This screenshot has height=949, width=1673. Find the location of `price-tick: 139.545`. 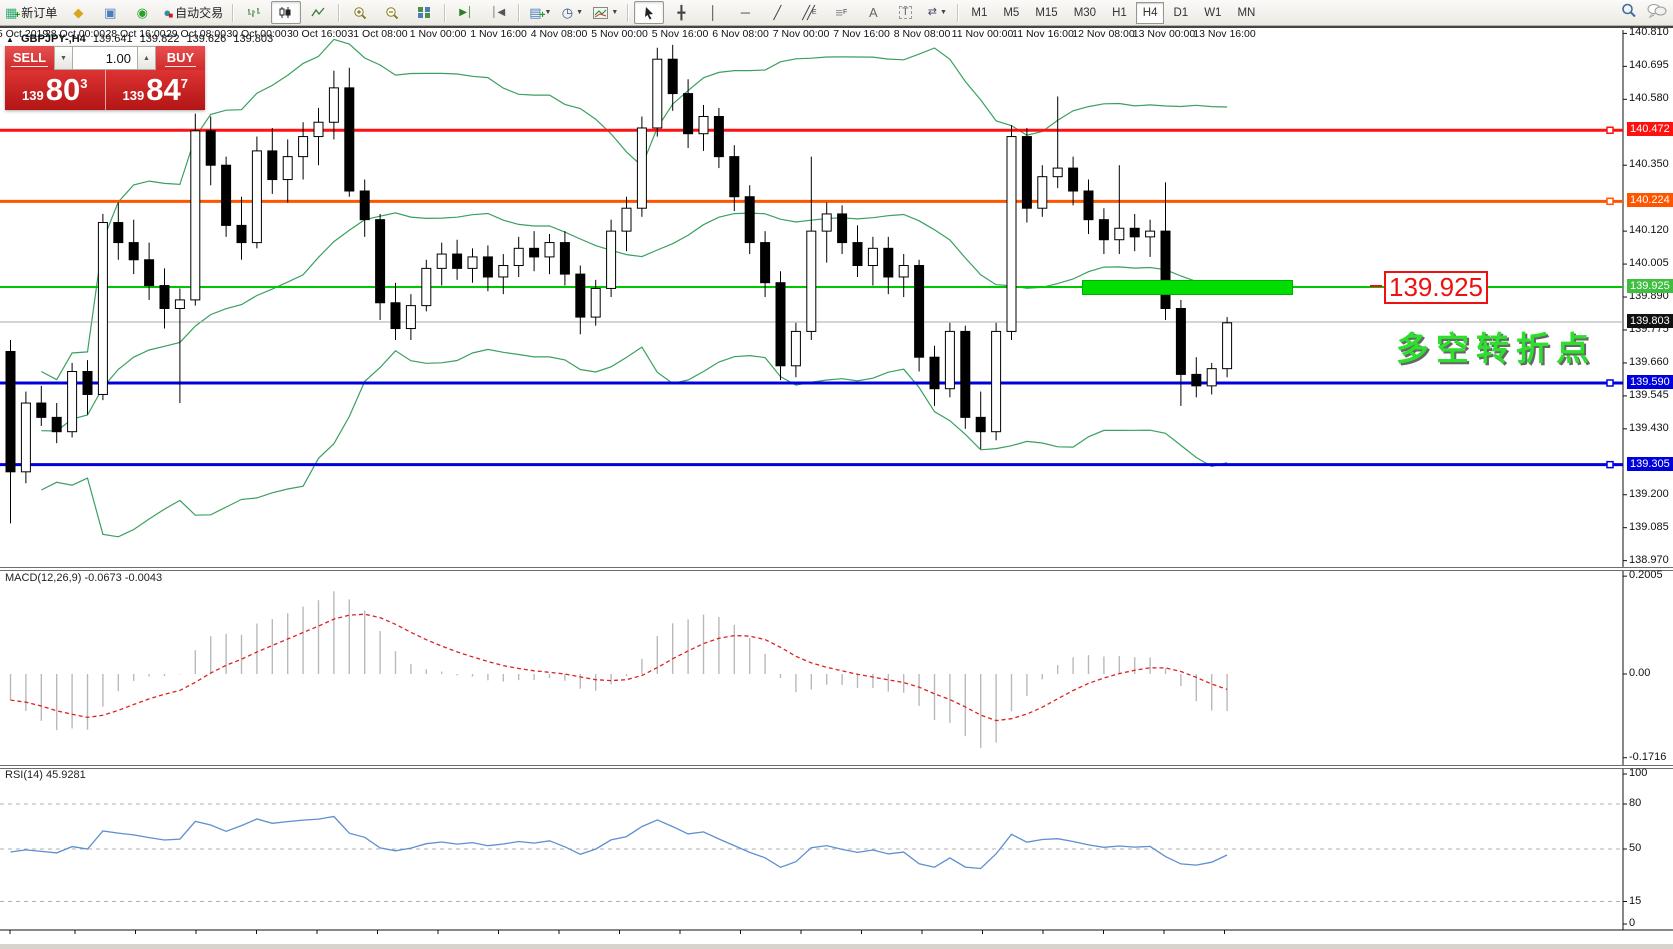

price-tick: 139.545 is located at coordinates (1649, 394).